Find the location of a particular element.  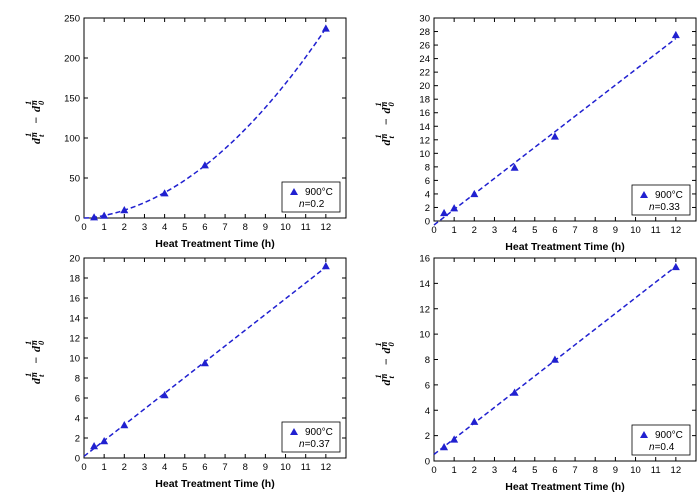

y-tick-label: 20 is located at coordinates (424, 86).